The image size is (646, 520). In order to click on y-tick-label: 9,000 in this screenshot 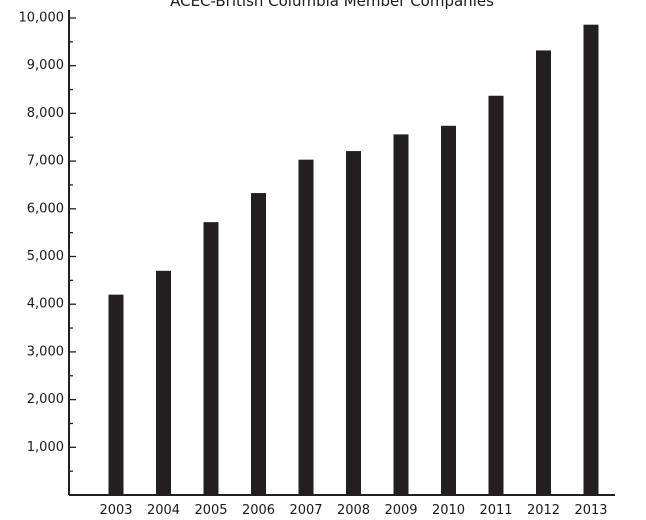, I will do `click(45, 65)`.